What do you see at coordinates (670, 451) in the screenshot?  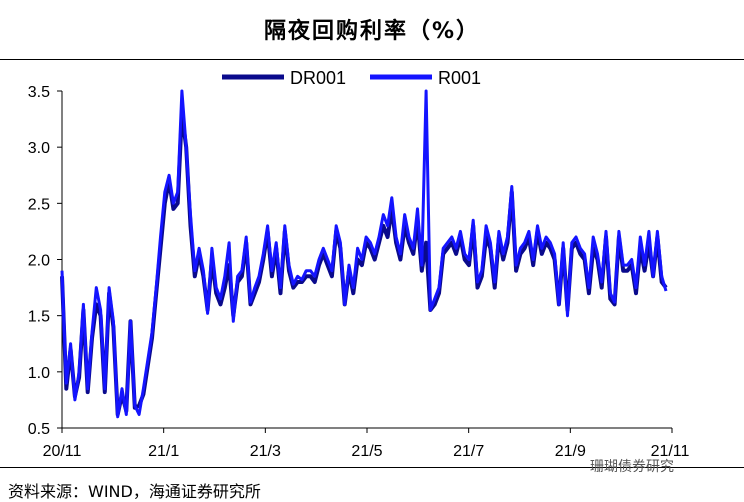 I see `x-tick-label: 21/11` at bounding box center [670, 451].